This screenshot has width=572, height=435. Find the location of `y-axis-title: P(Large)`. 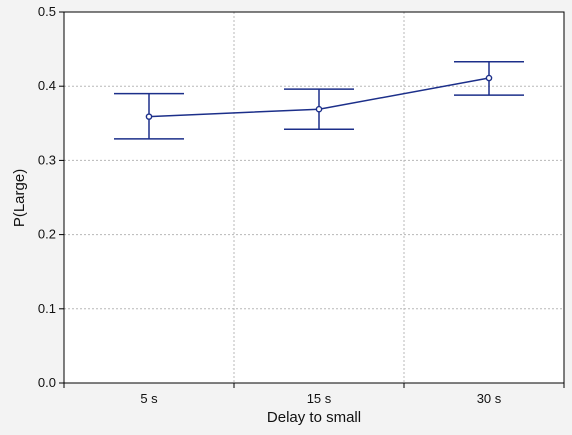

y-axis-title: P(Large) is located at coordinates (19, 198).